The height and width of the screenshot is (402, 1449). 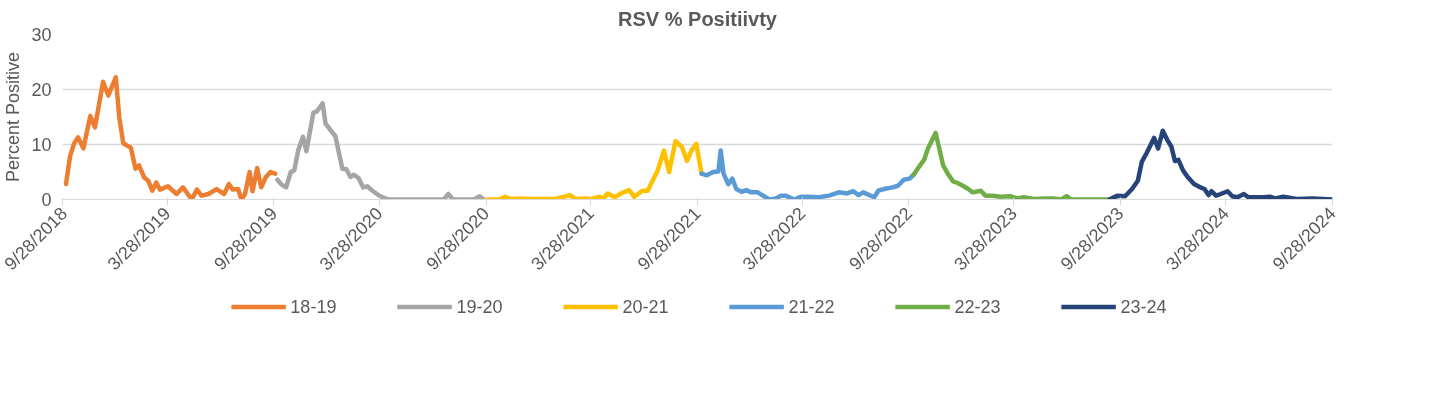 I want to click on y-tick-label: 10, so click(x=41, y=145).